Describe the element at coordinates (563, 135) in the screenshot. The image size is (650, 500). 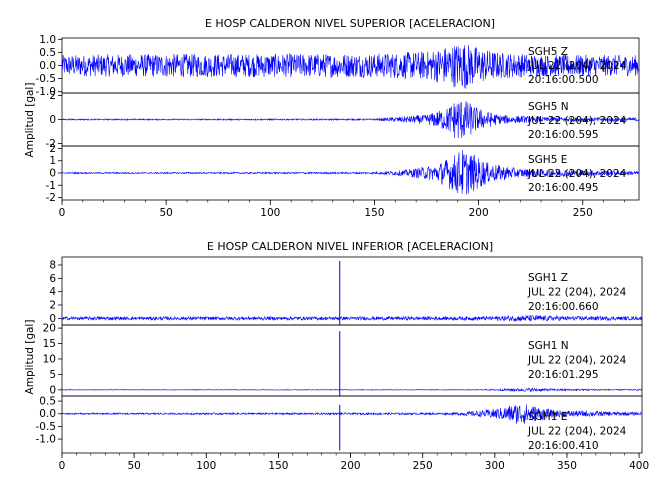
I see `time-label: 20:16:00.595` at that location.